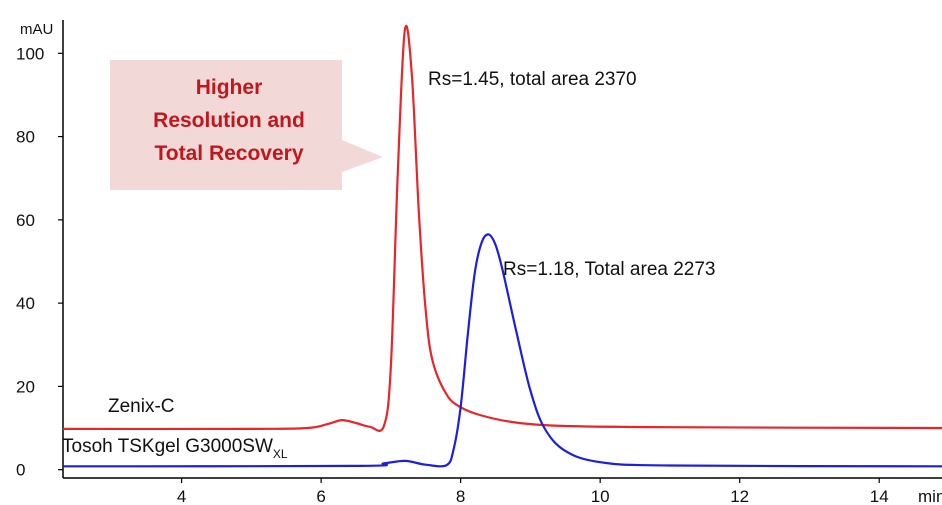 The image size is (942, 505). What do you see at coordinates (30, 53) in the screenshot?
I see `y-tick-label: 100` at bounding box center [30, 53].